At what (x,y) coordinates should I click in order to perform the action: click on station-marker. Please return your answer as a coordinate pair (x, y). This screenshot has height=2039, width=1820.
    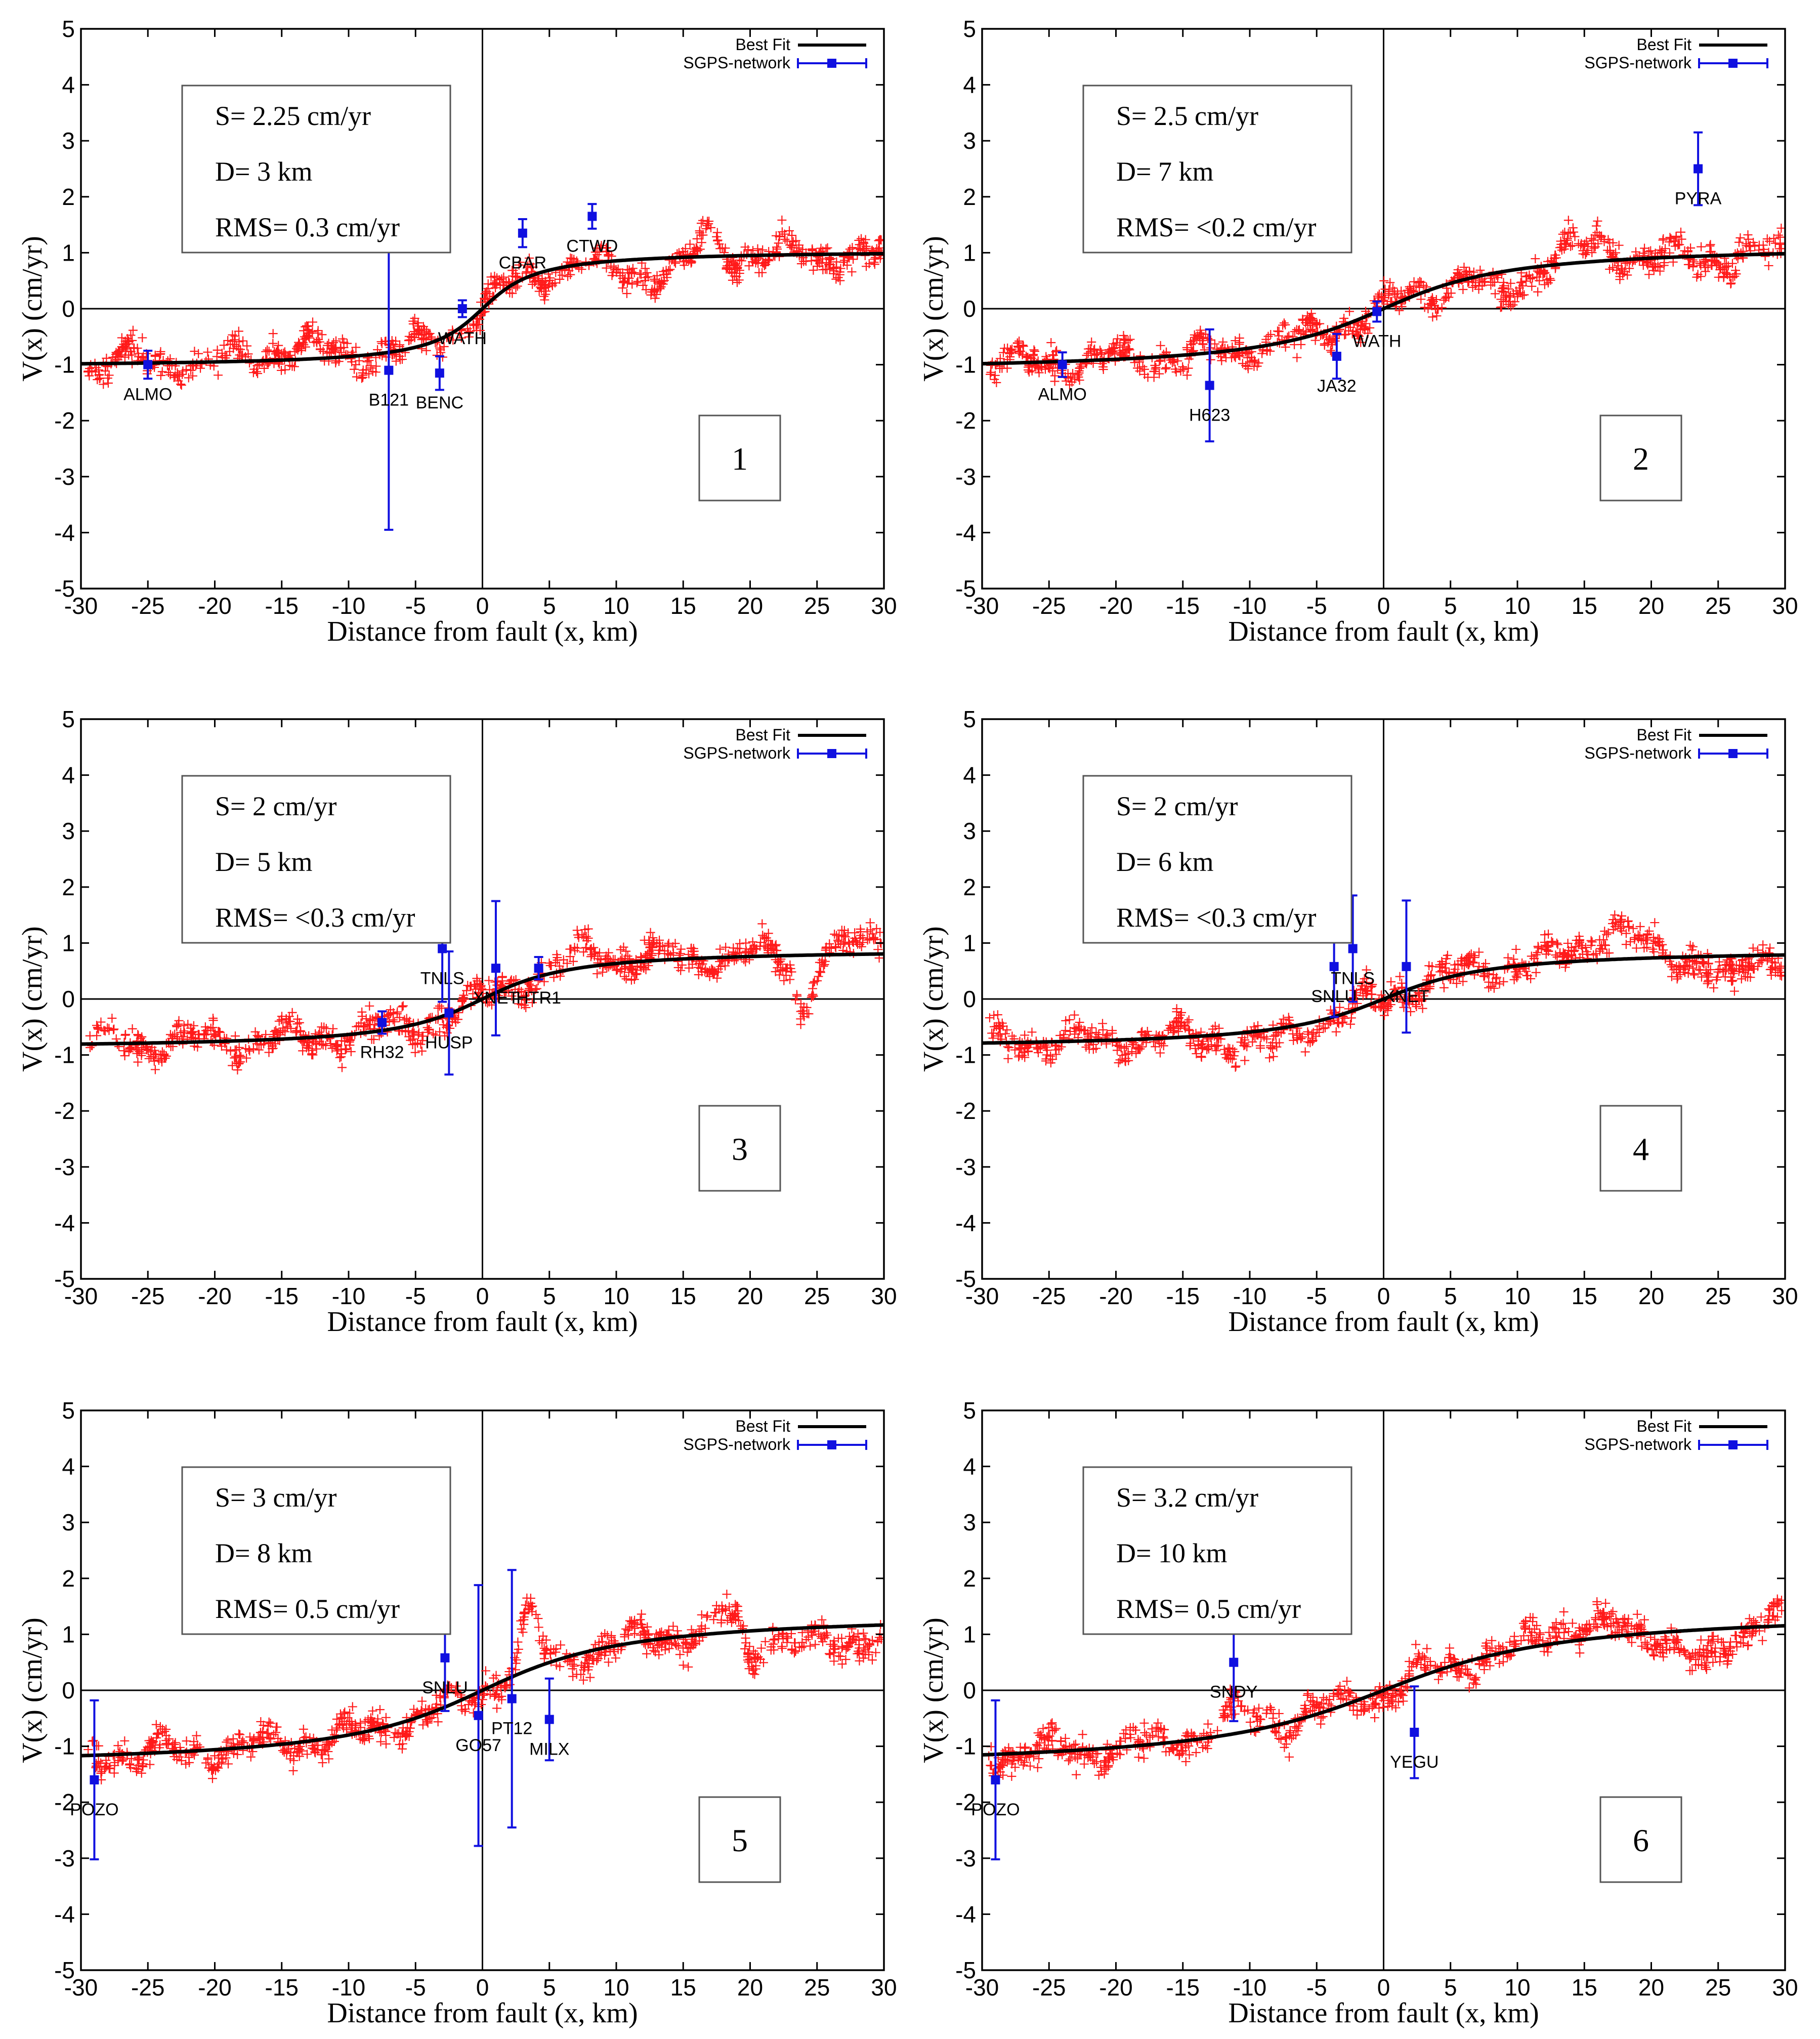
    Looking at the image, I should click on (1334, 966).